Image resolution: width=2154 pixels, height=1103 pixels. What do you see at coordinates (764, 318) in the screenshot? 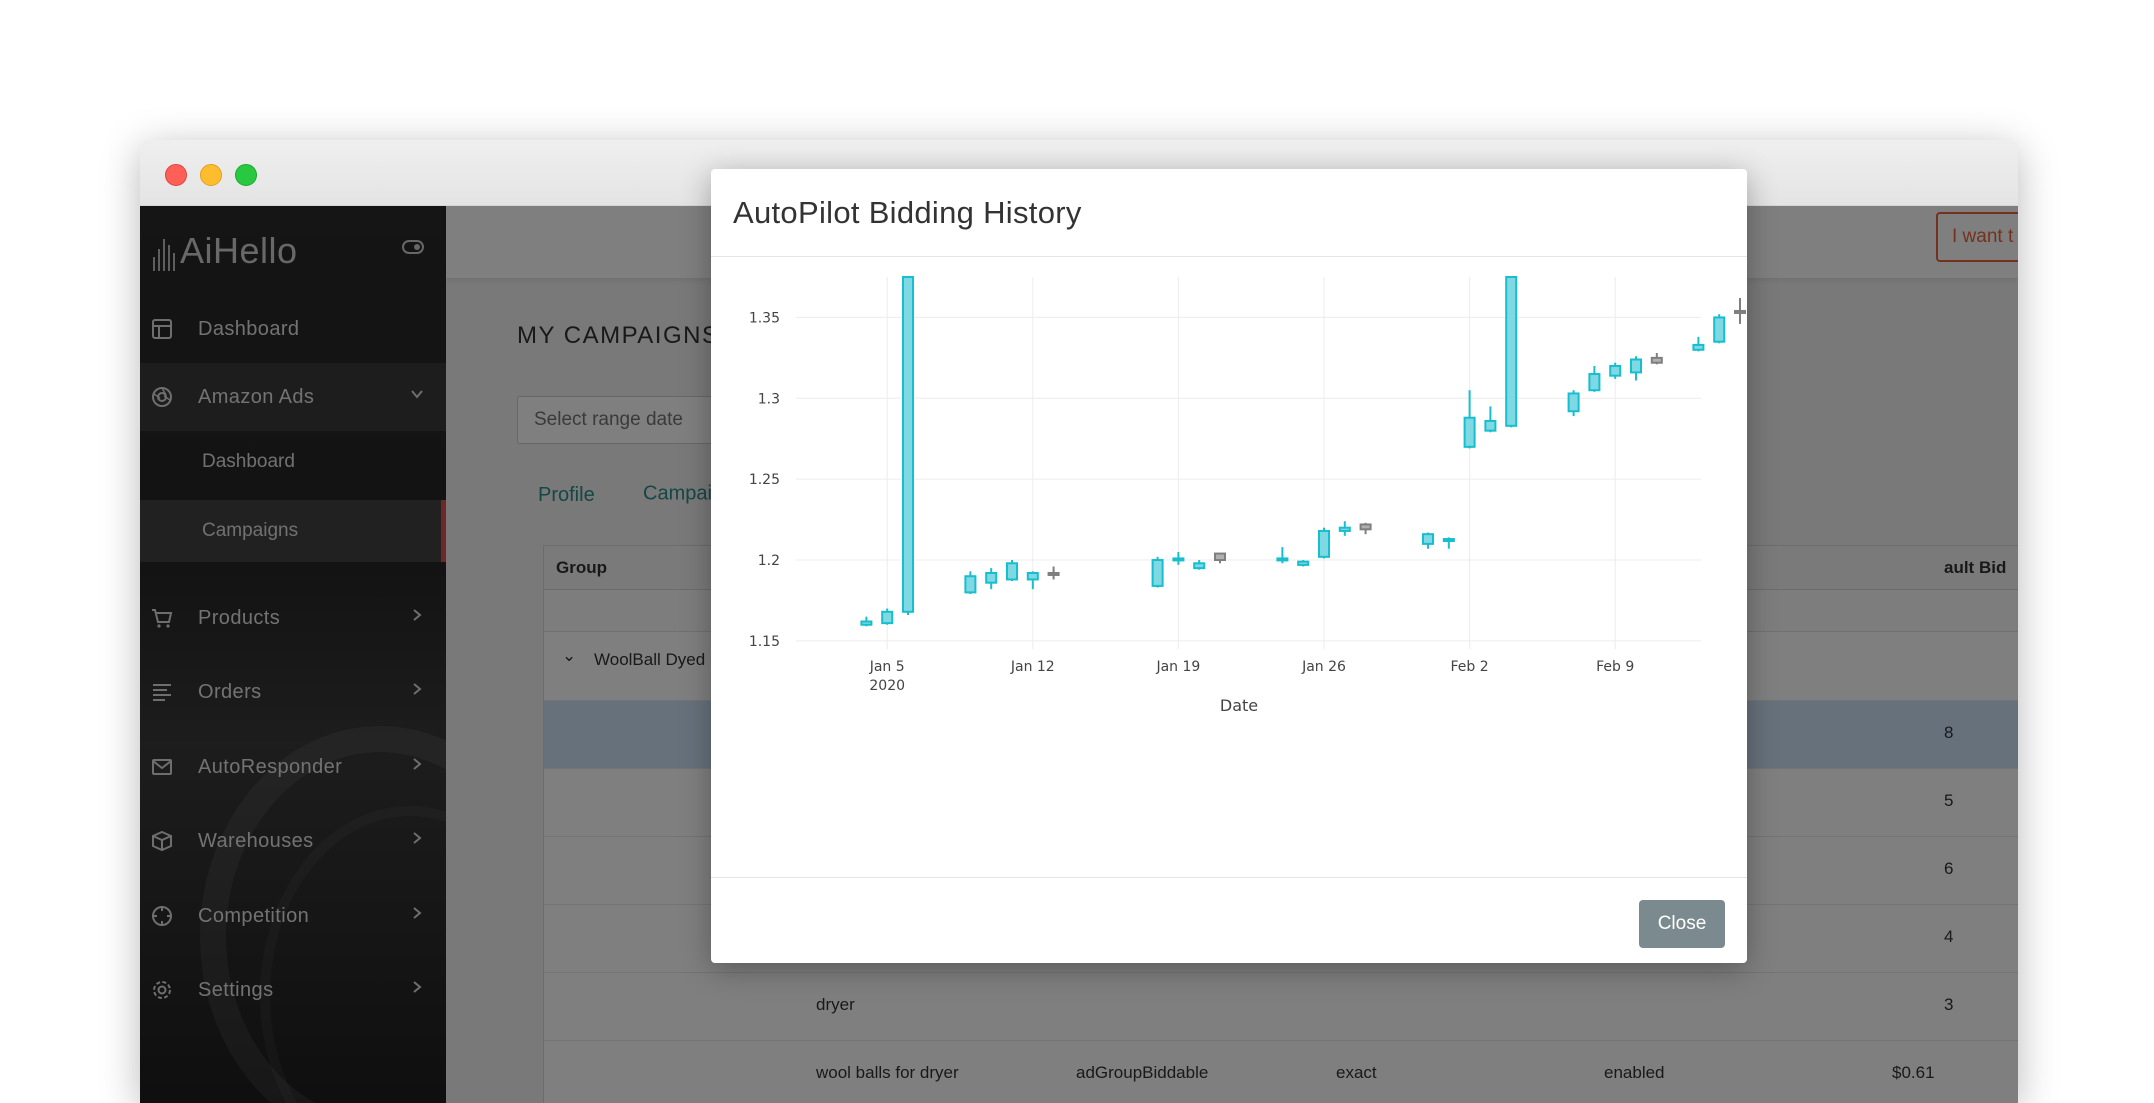
I see `y-tick-label: 1.35` at bounding box center [764, 318].